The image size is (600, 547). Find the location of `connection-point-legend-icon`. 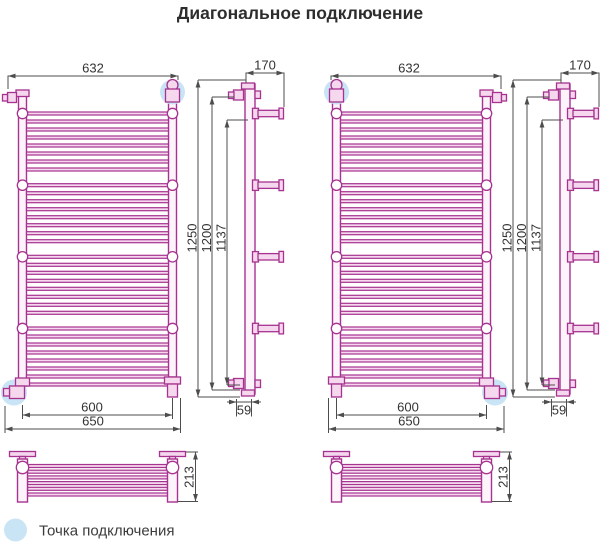

connection-point-legend-icon is located at coordinates (15, 530).